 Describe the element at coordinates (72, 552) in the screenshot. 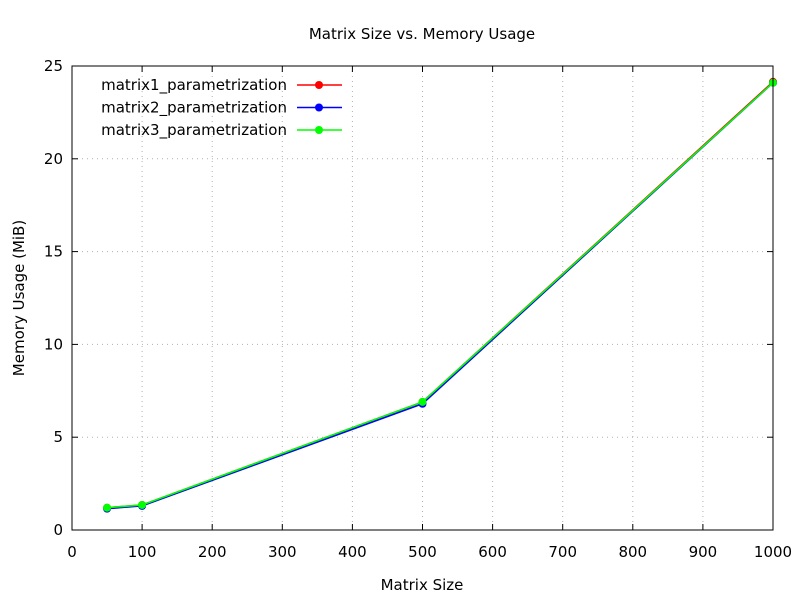

I see `x-tick-label: 0` at that location.